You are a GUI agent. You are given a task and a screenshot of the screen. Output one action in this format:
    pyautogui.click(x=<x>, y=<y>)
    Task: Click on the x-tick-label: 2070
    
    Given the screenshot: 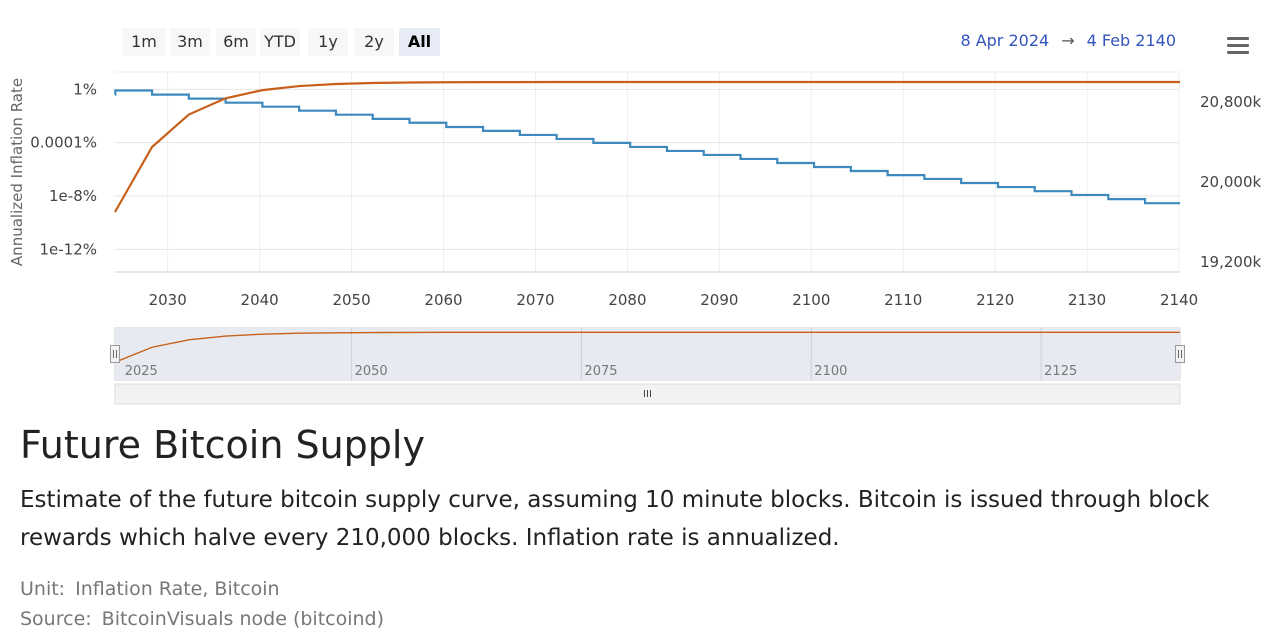 What is the action you would take?
    pyautogui.click(x=535, y=300)
    